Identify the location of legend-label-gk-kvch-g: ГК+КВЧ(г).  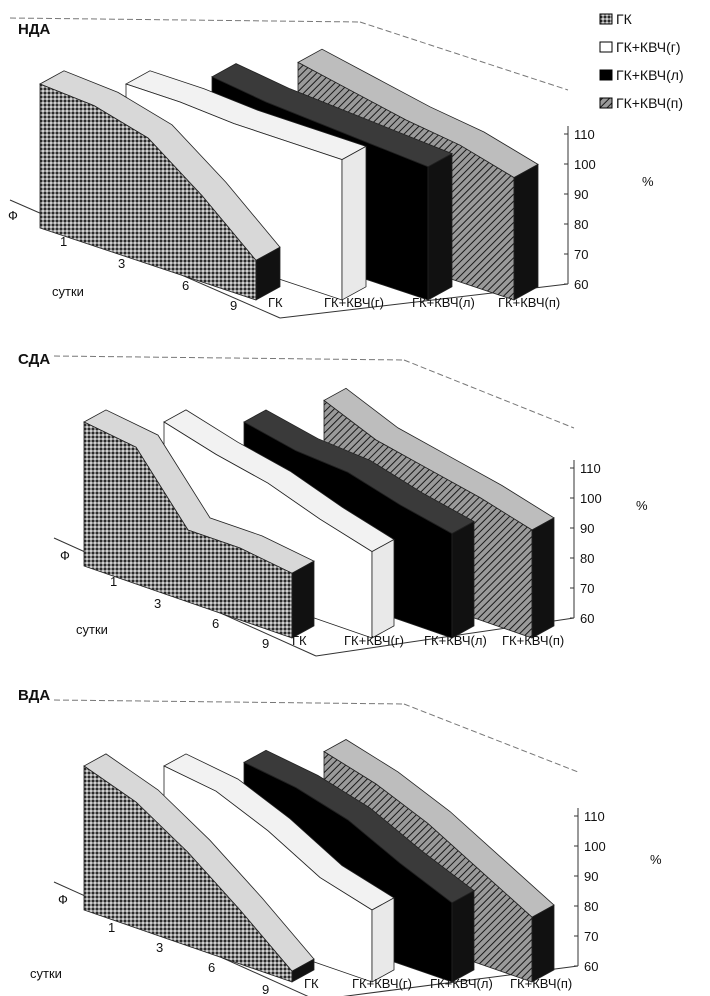
(648, 47).